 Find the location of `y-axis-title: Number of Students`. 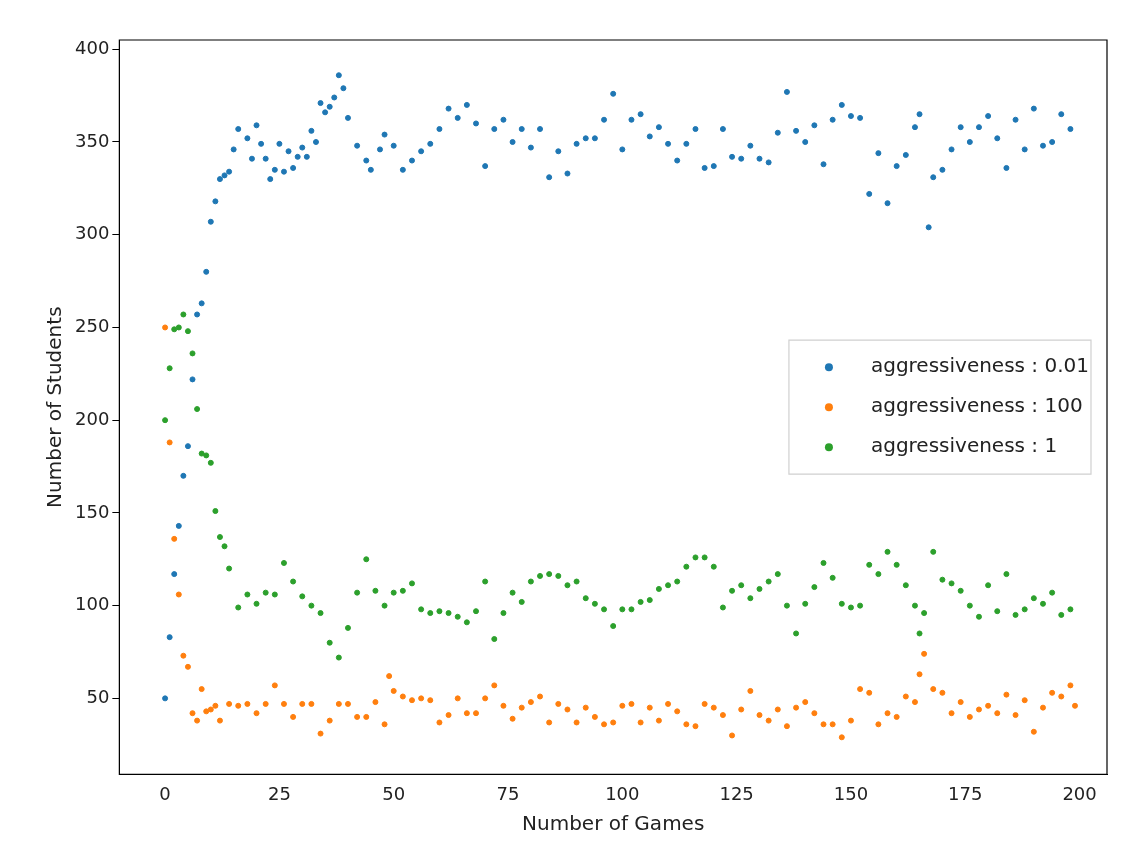

y-axis-title: Number of Students is located at coordinates (54, 407).